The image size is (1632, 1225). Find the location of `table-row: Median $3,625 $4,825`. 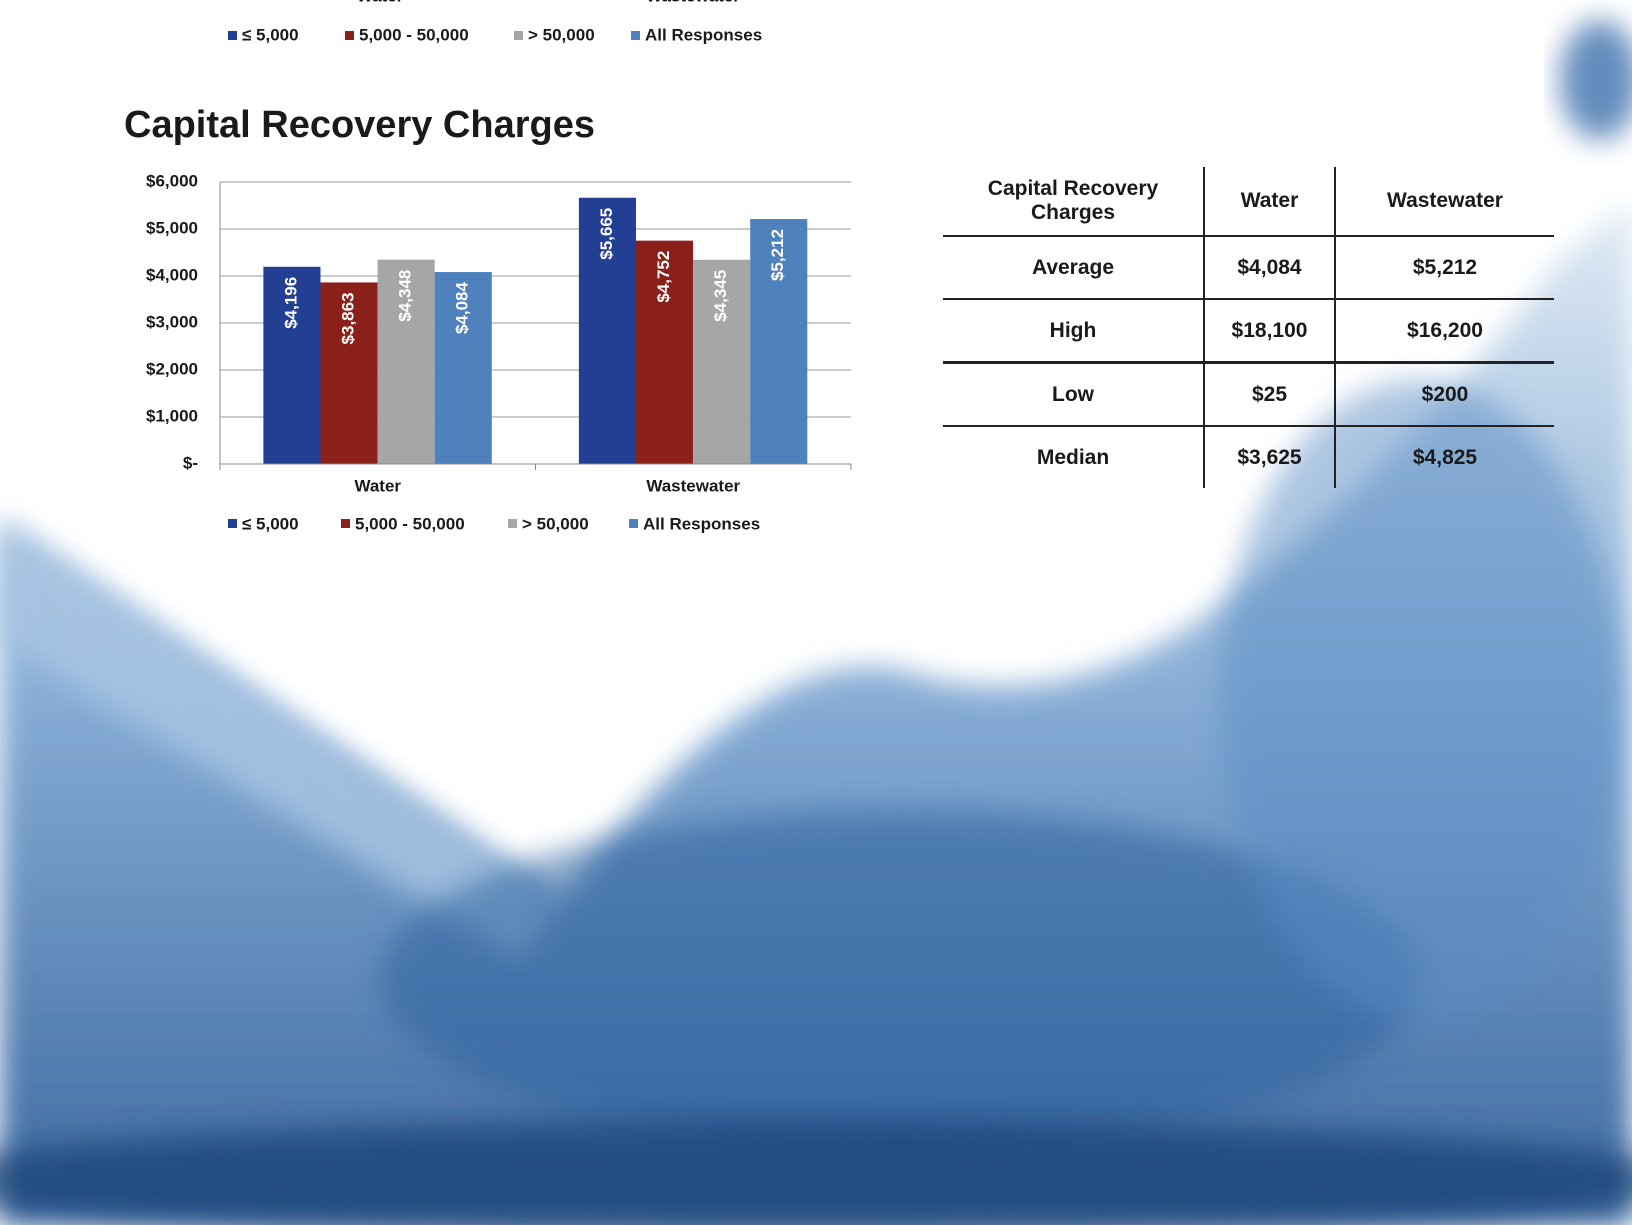

table-row: Median $3,625 $4,825 is located at coordinates (1248, 457).